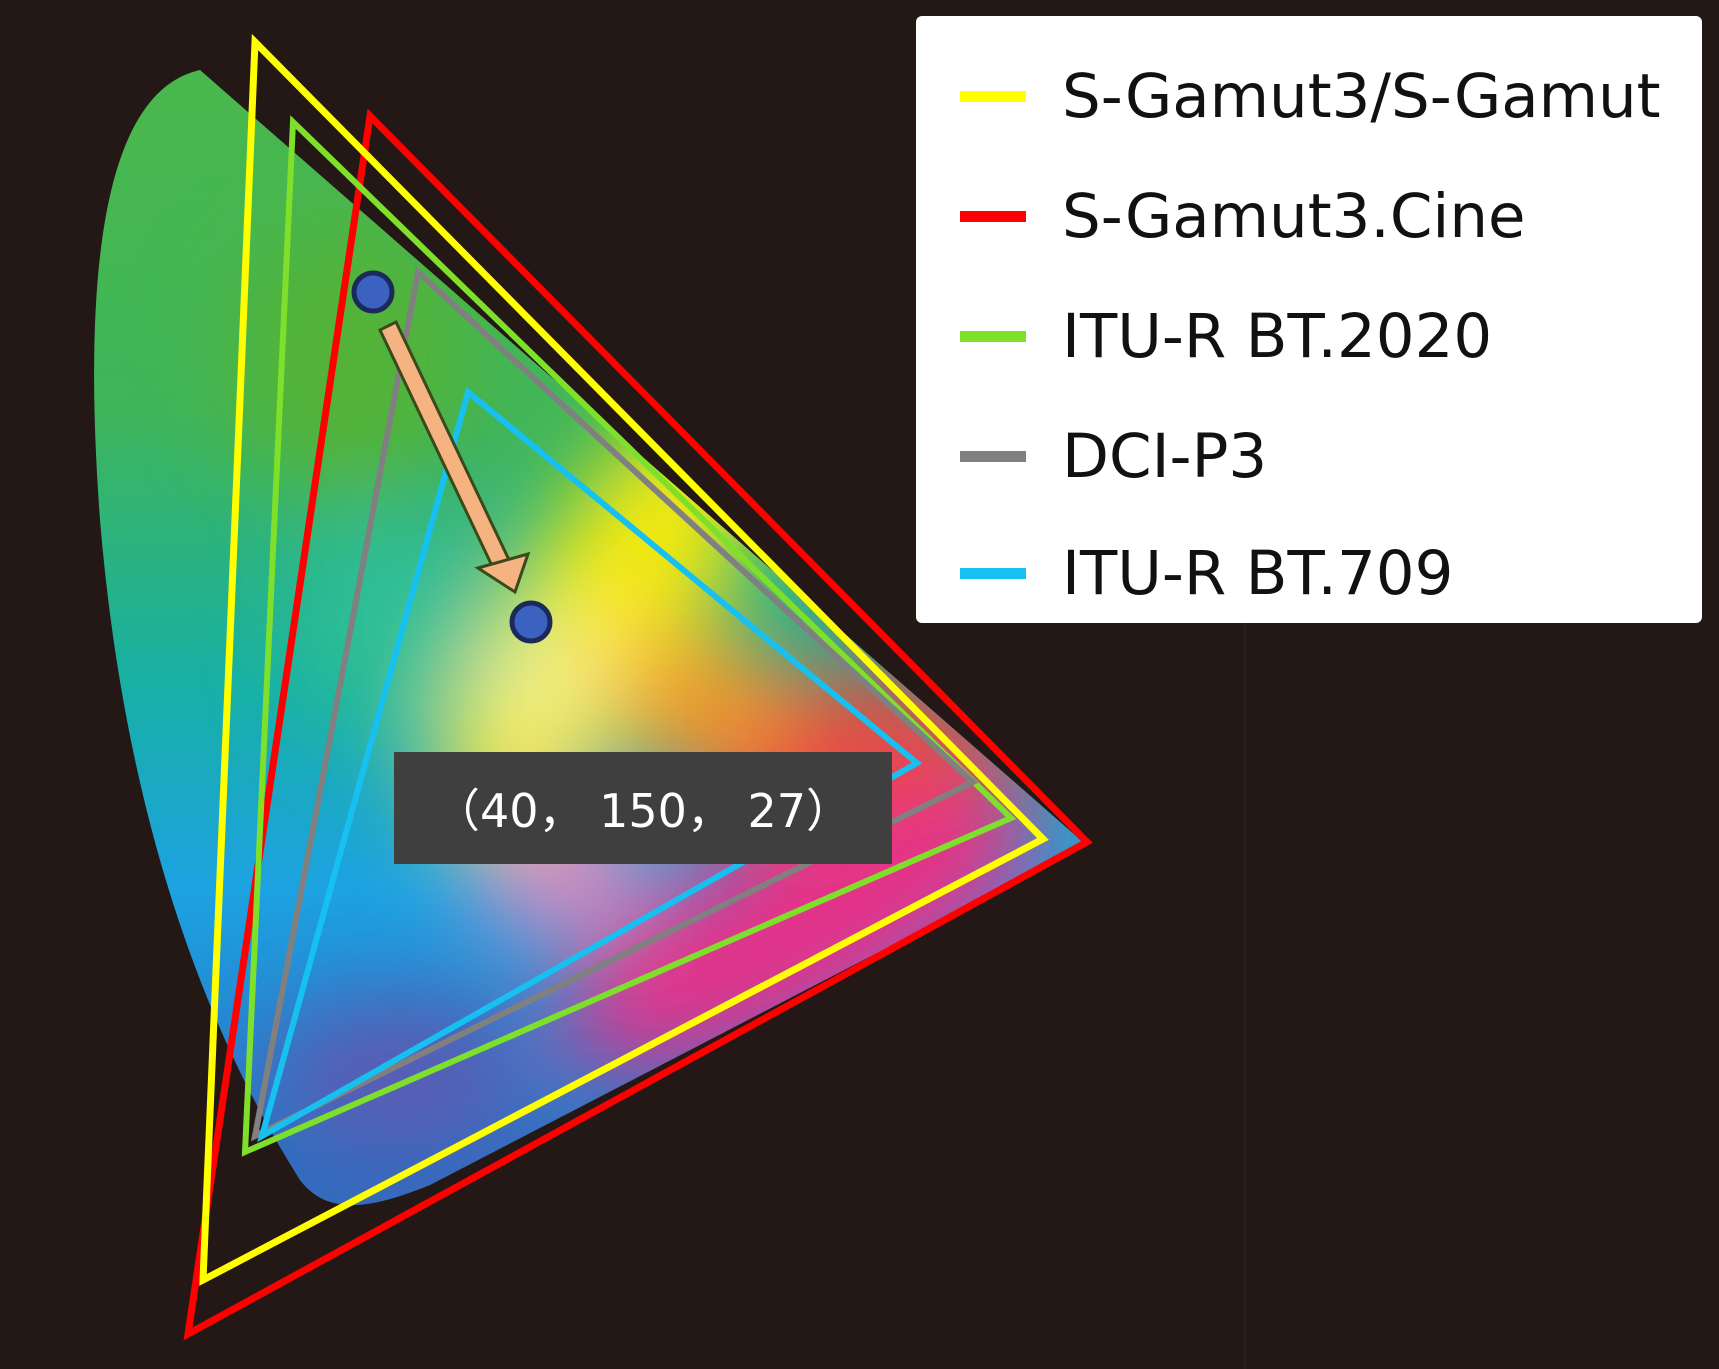 The height and width of the screenshot is (1369, 1719). Describe the element at coordinates (373, 292) in the screenshot. I see `start-point-marker` at that location.